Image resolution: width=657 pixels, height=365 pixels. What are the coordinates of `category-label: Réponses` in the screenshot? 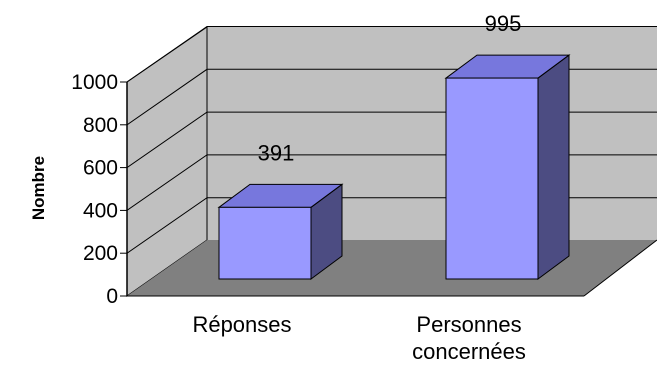 It's located at (241, 324).